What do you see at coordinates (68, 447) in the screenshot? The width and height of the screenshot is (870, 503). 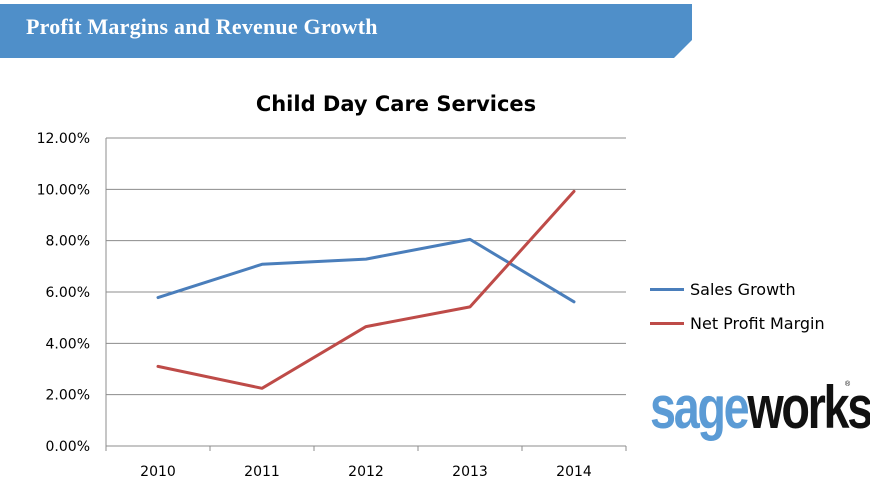 I see `y-tick-label: 0.00%` at bounding box center [68, 447].